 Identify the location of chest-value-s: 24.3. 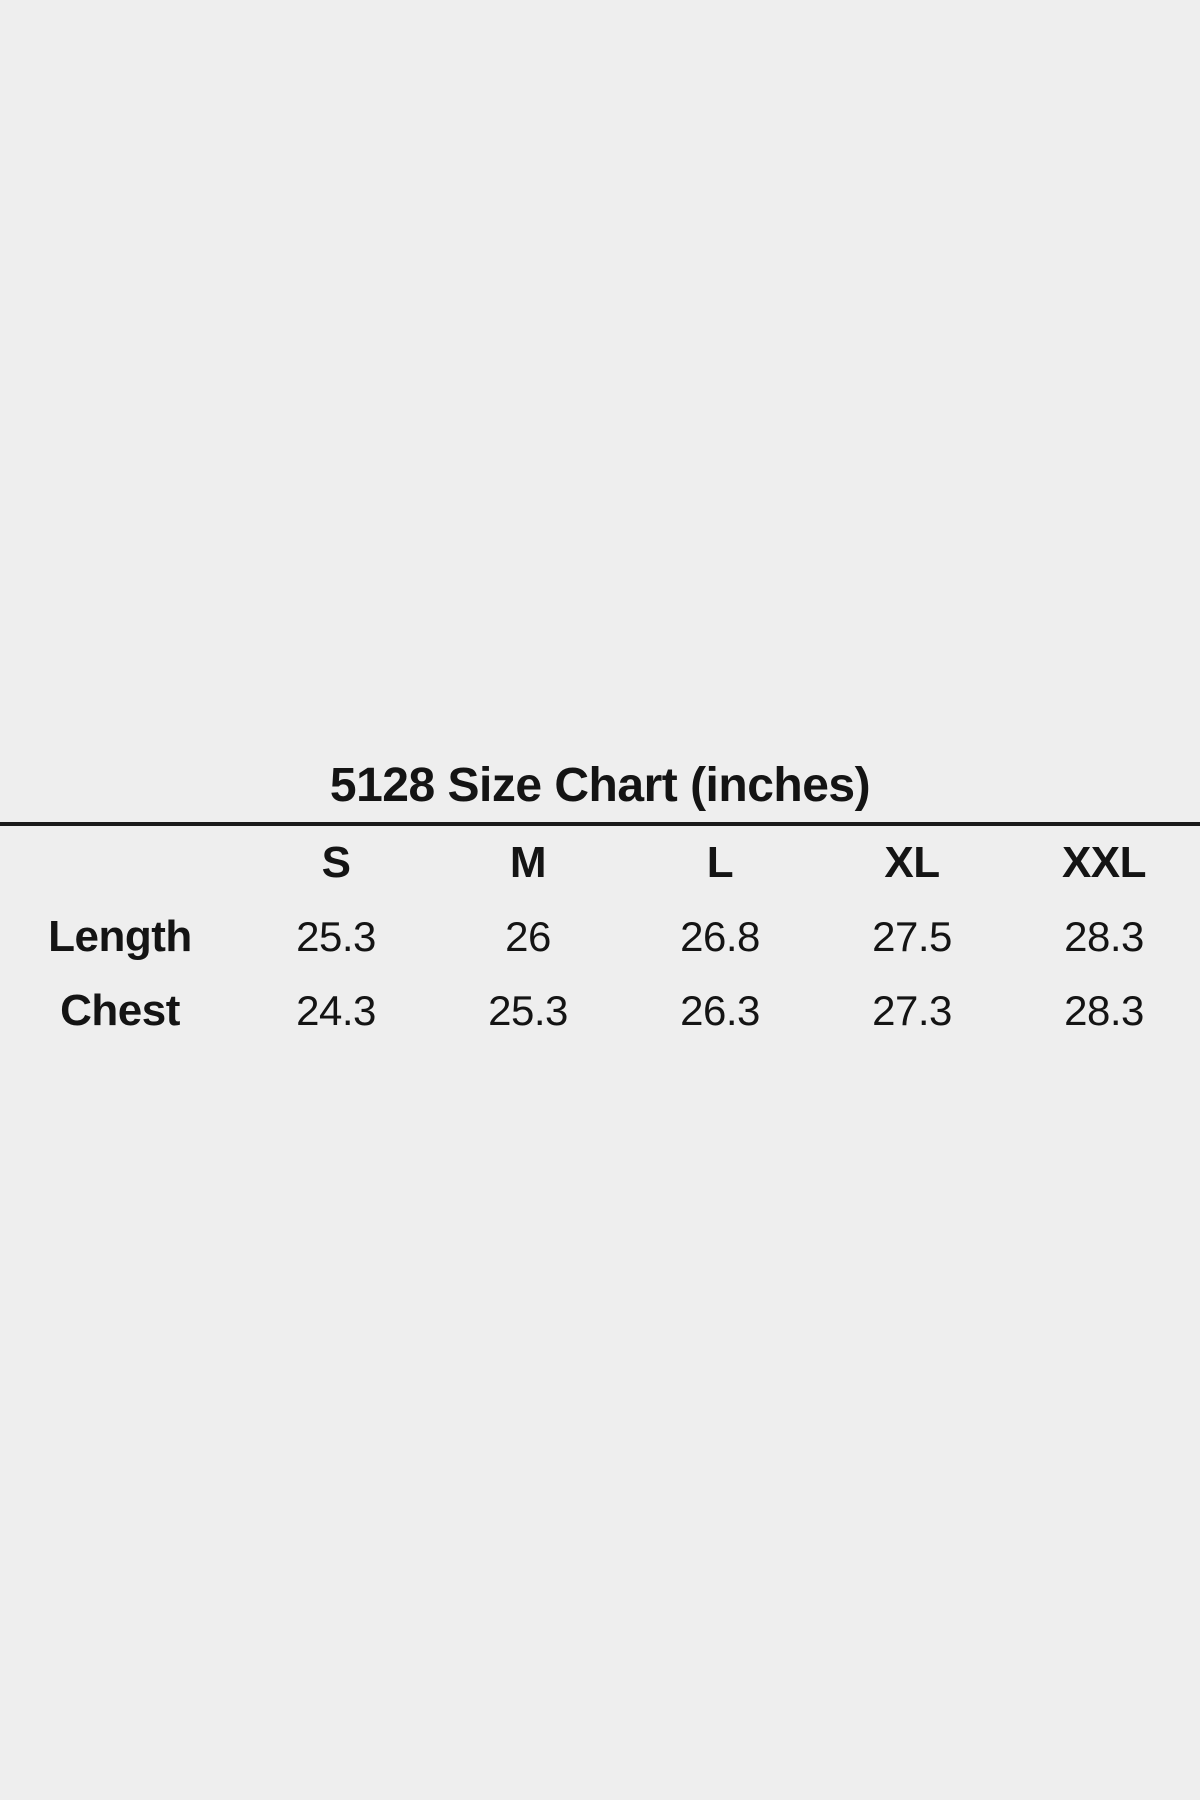
(336, 1010).